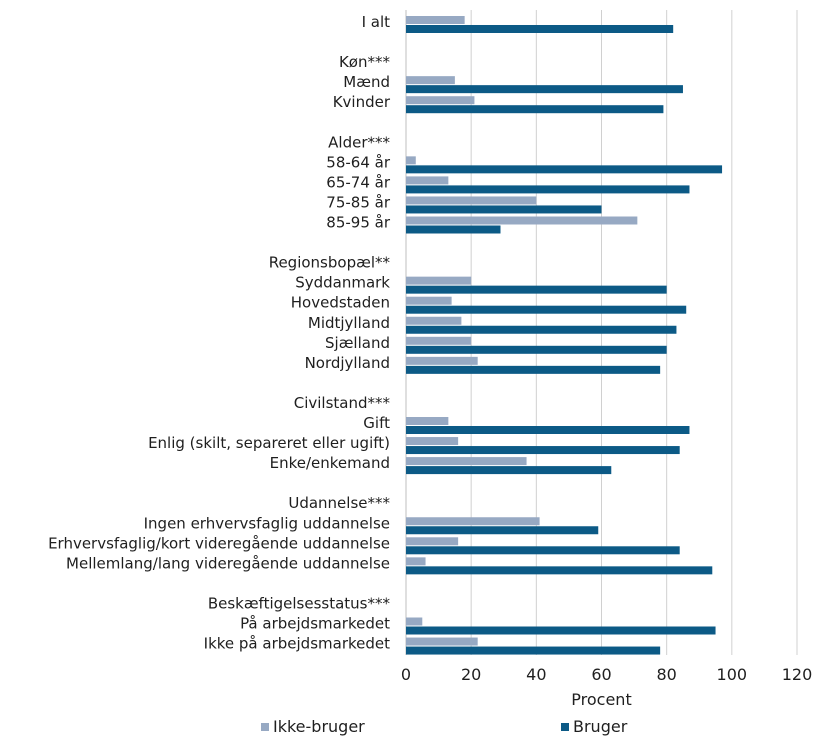 This screenshot has width=813, height=739. What do you see at coordinates (358, 223) in the screenshot?
I see `category-label: 85-95 år` at bounding box center [358, 223].